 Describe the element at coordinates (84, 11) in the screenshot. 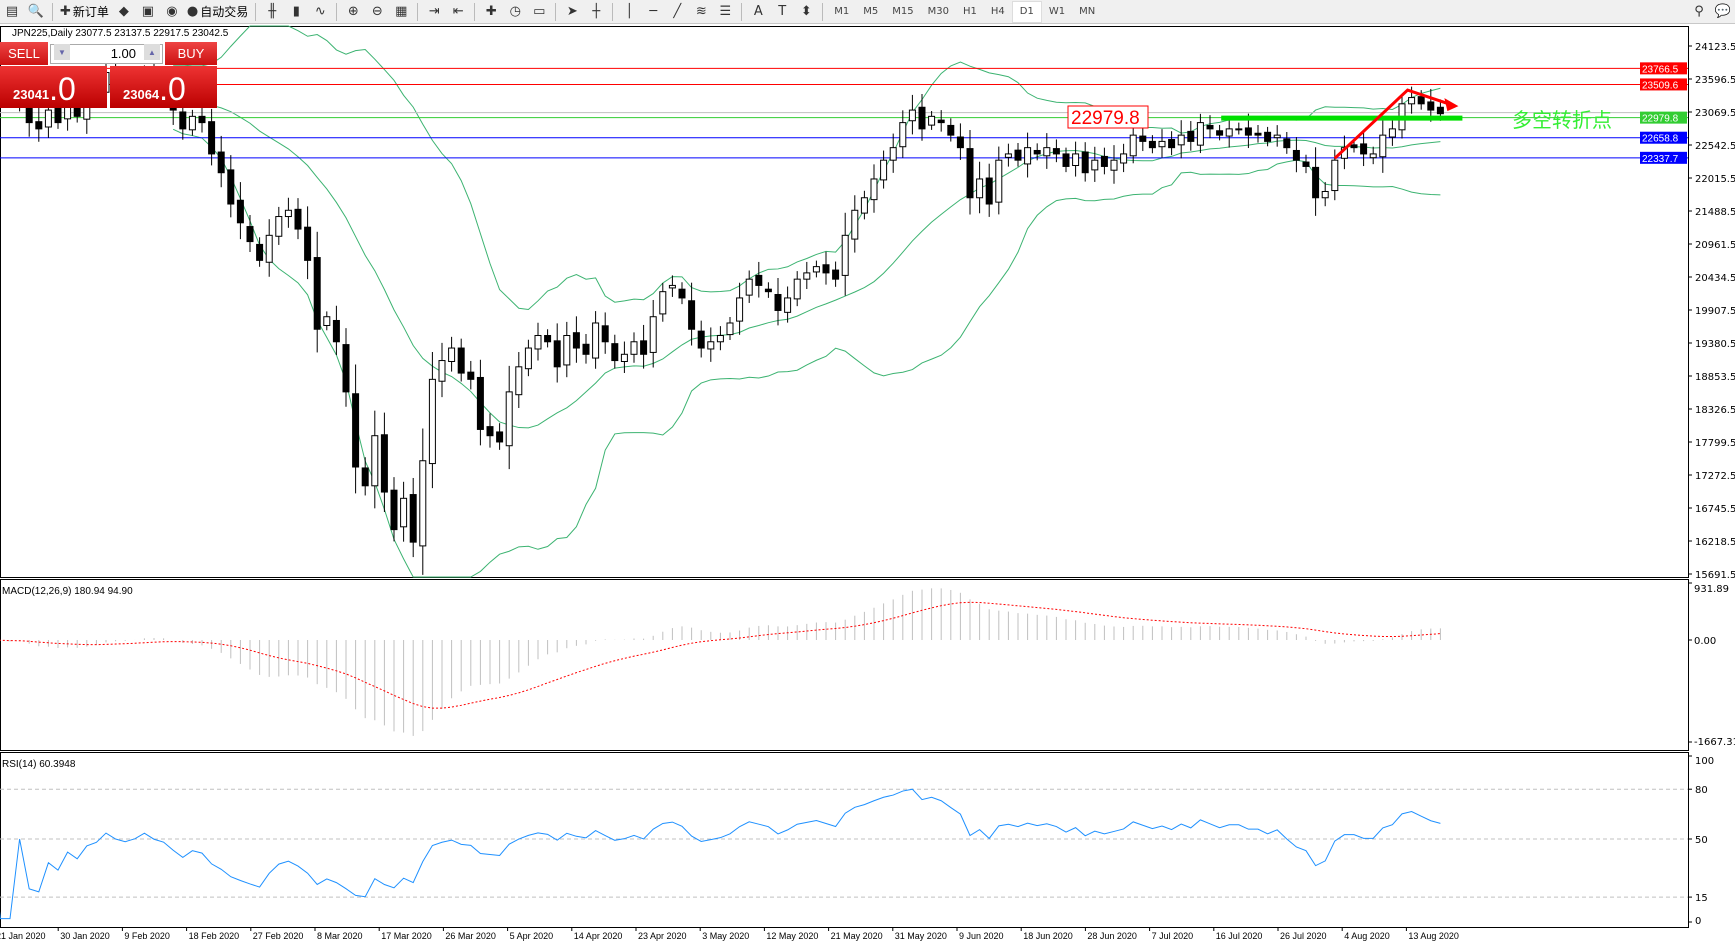

I see `new-order-icon: ✚ 新订单` at that location.